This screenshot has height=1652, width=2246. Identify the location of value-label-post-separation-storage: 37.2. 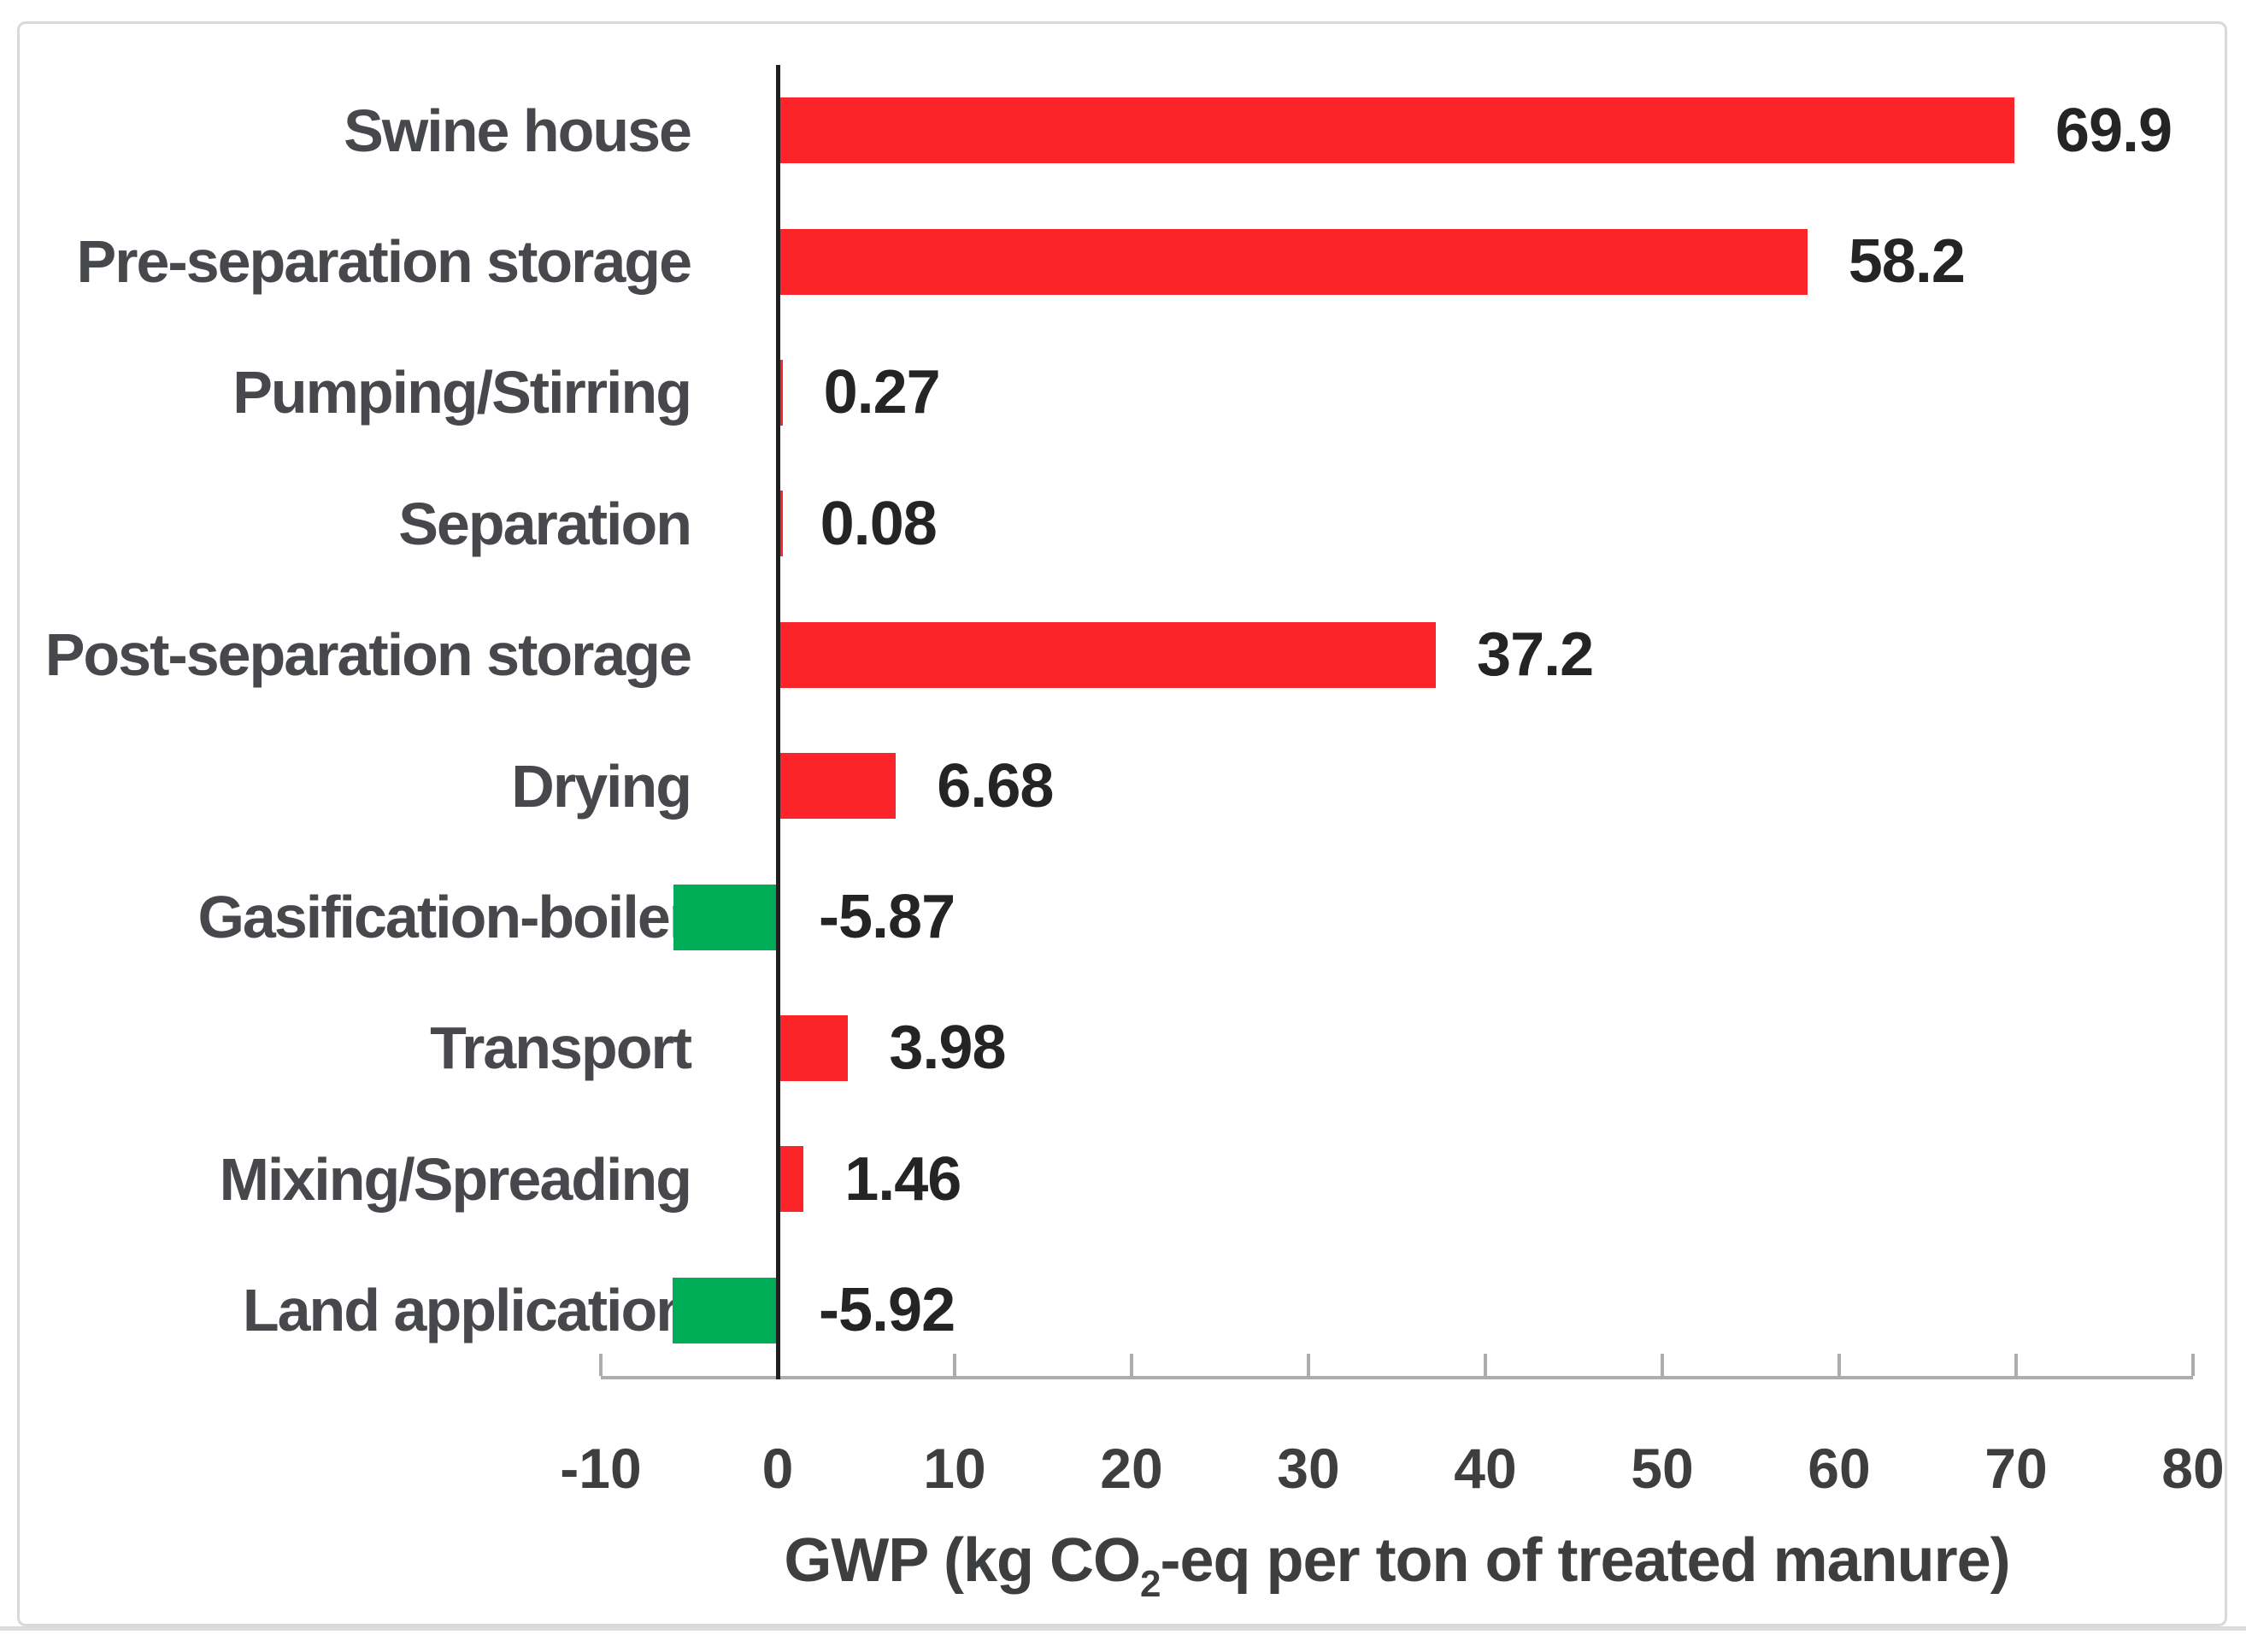
(1535, 655).